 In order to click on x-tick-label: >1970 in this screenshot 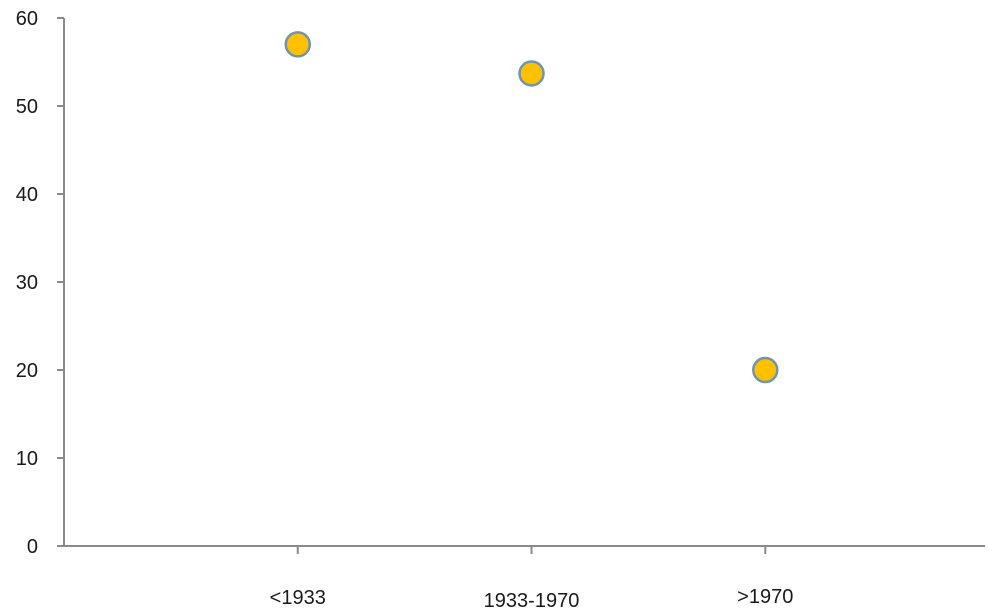, I will do `click(765, 597)`.